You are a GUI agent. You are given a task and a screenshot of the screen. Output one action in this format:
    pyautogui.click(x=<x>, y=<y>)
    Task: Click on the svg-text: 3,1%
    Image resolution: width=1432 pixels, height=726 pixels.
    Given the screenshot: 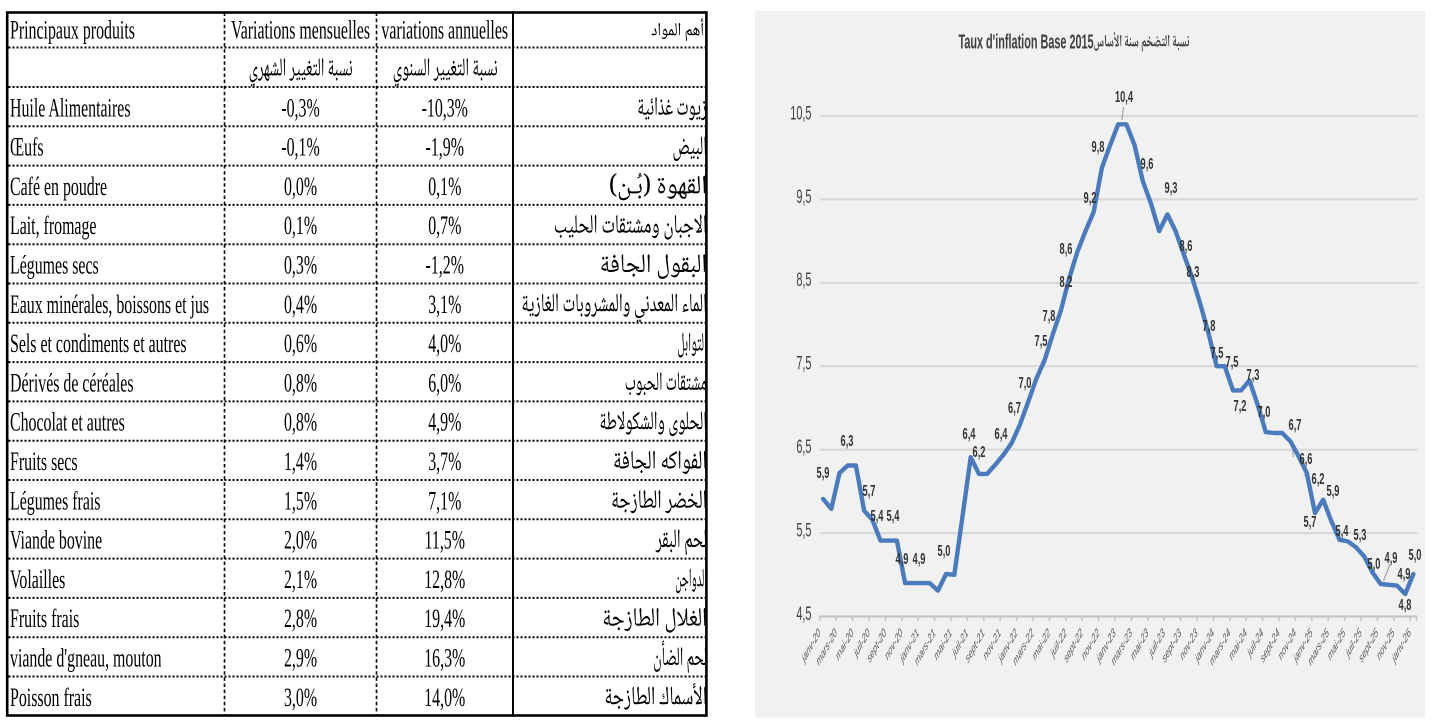 What is the action you would take?
    pyautogui.click(x=444, y=304)
    